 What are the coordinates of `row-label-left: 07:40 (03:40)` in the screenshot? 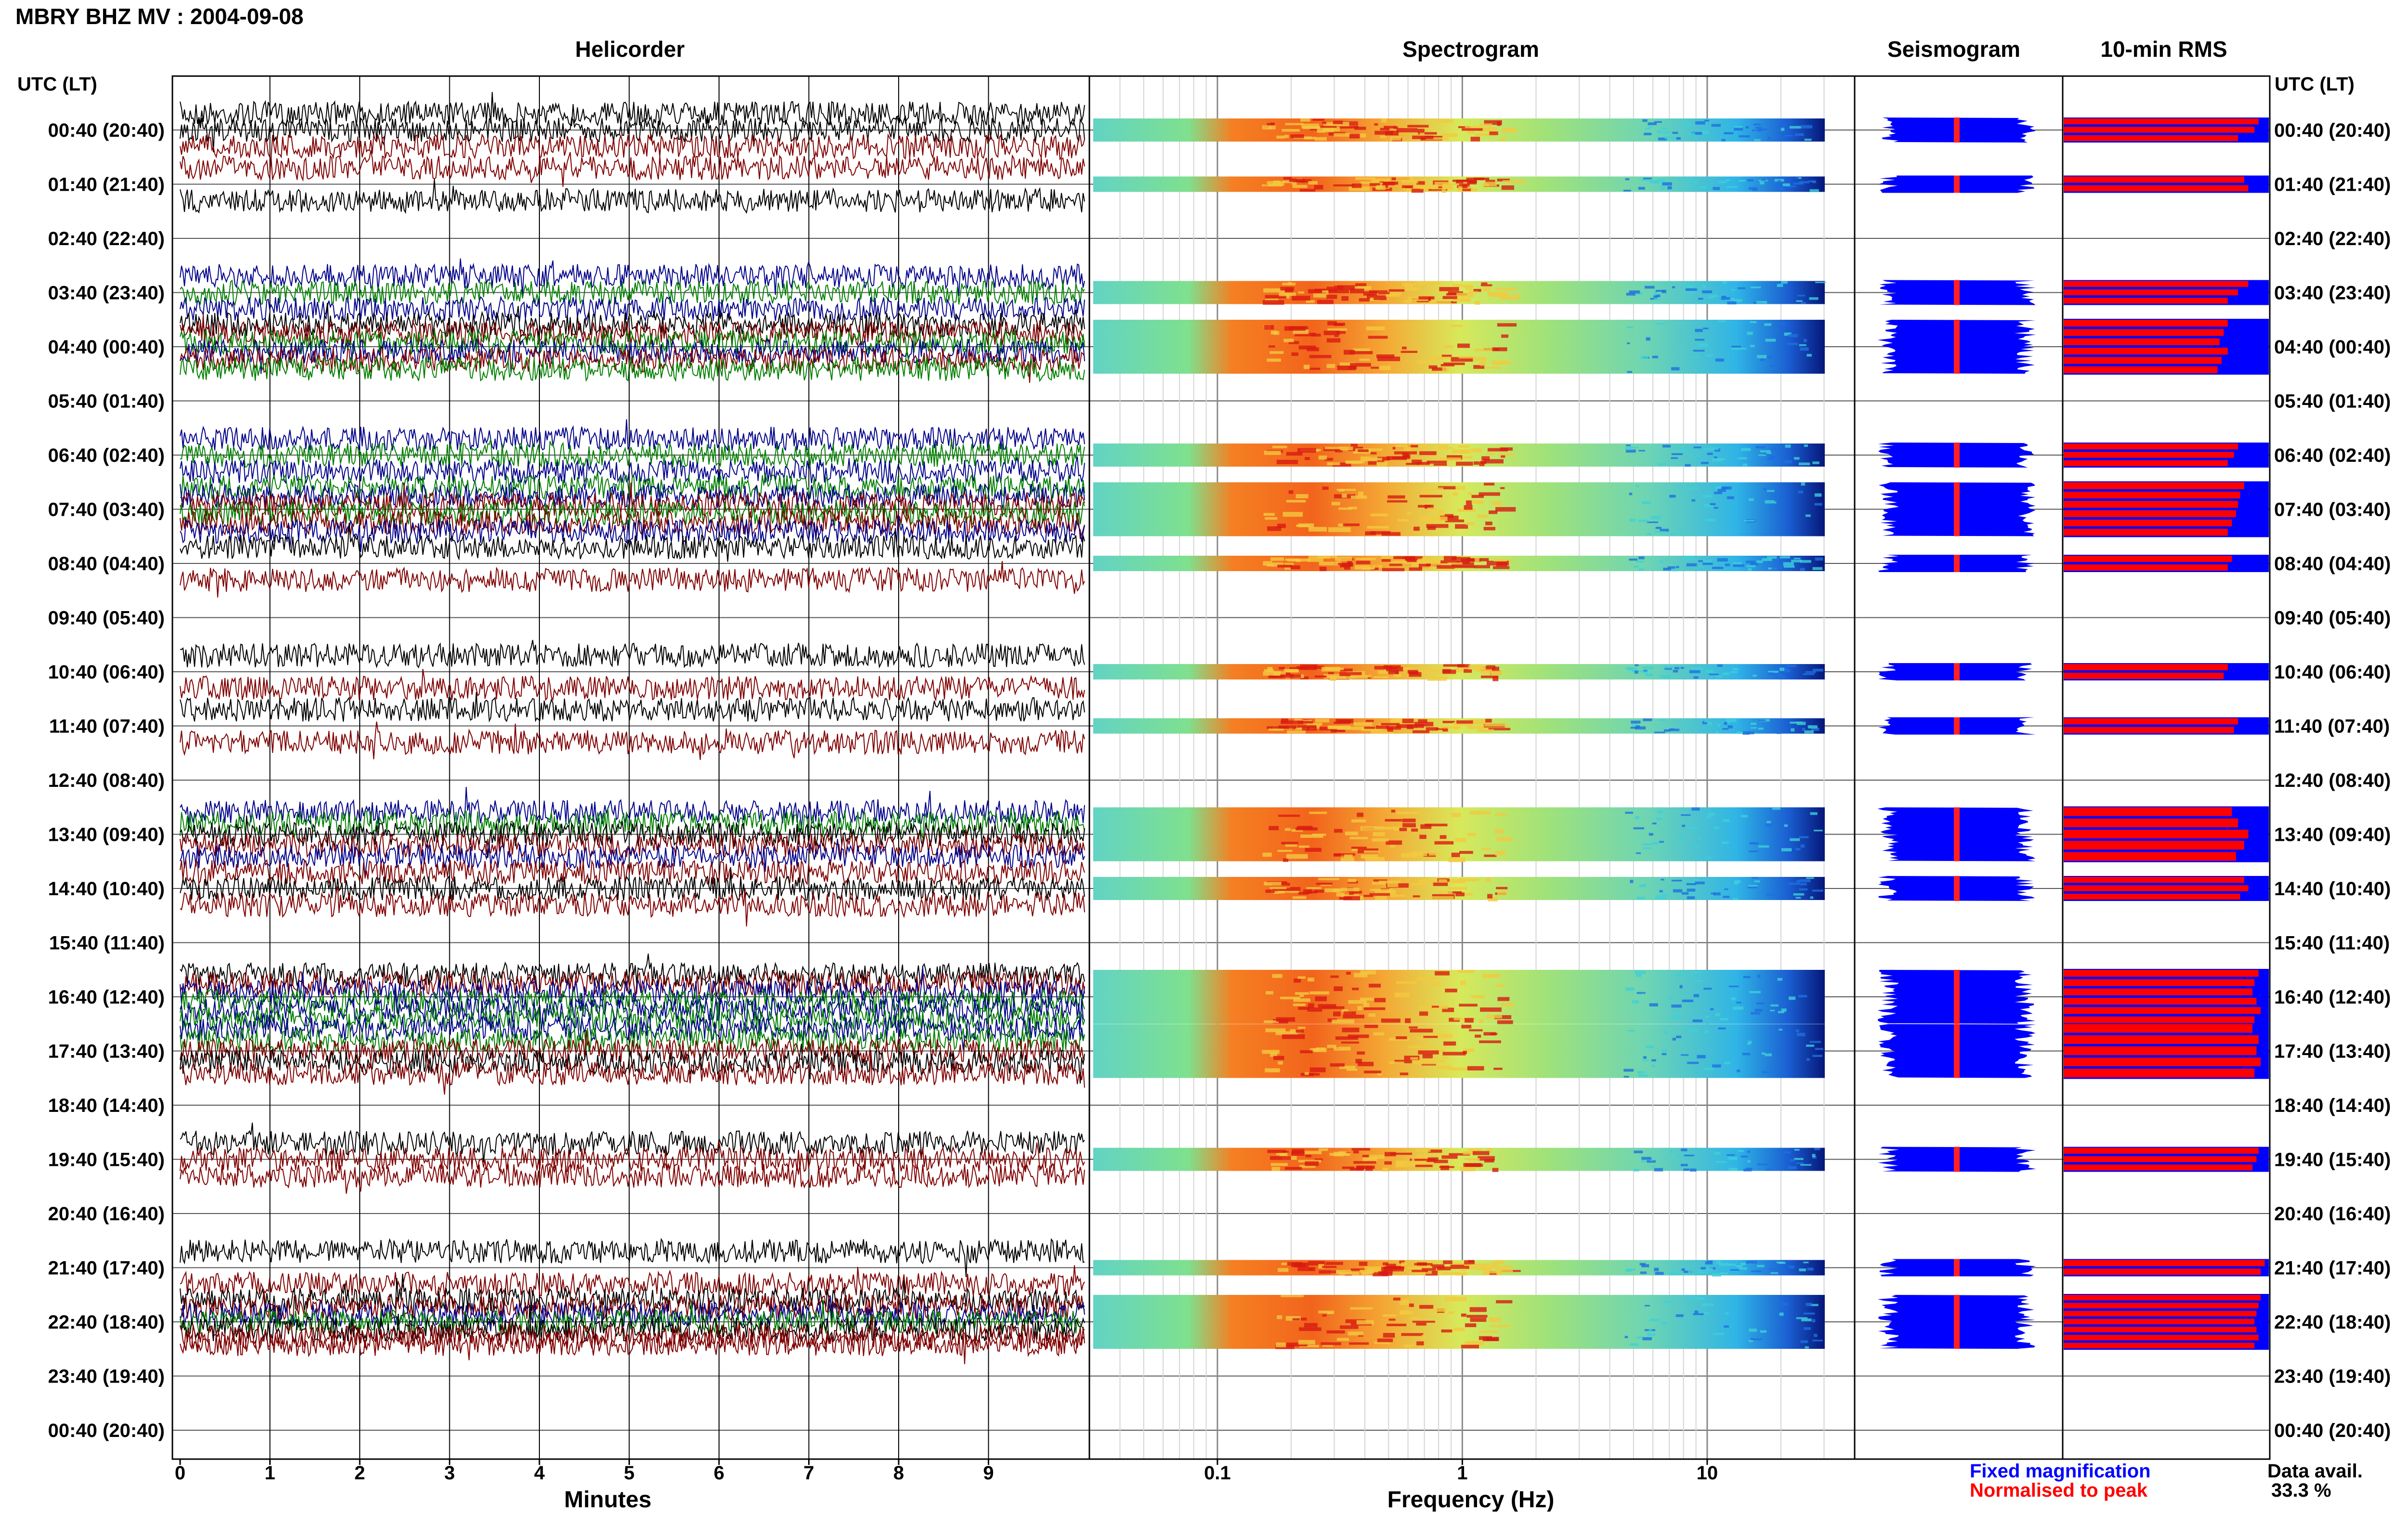 It's located at (106, 510).